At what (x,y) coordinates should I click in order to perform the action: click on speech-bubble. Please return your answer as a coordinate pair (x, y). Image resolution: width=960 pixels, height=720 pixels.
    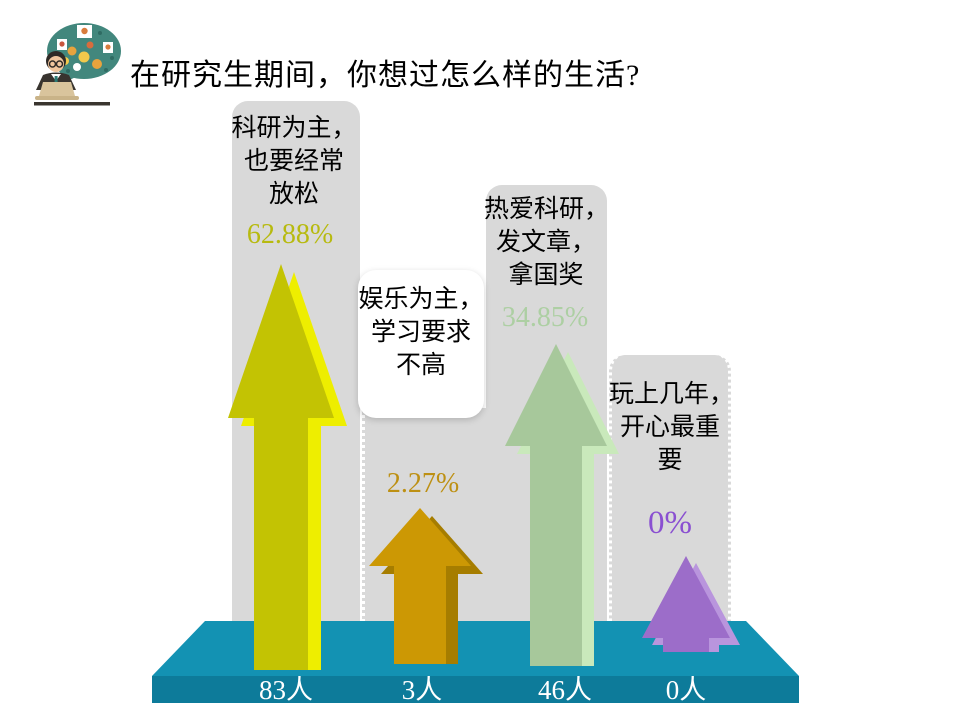
    Looking at the image, I should click on (84, 51).